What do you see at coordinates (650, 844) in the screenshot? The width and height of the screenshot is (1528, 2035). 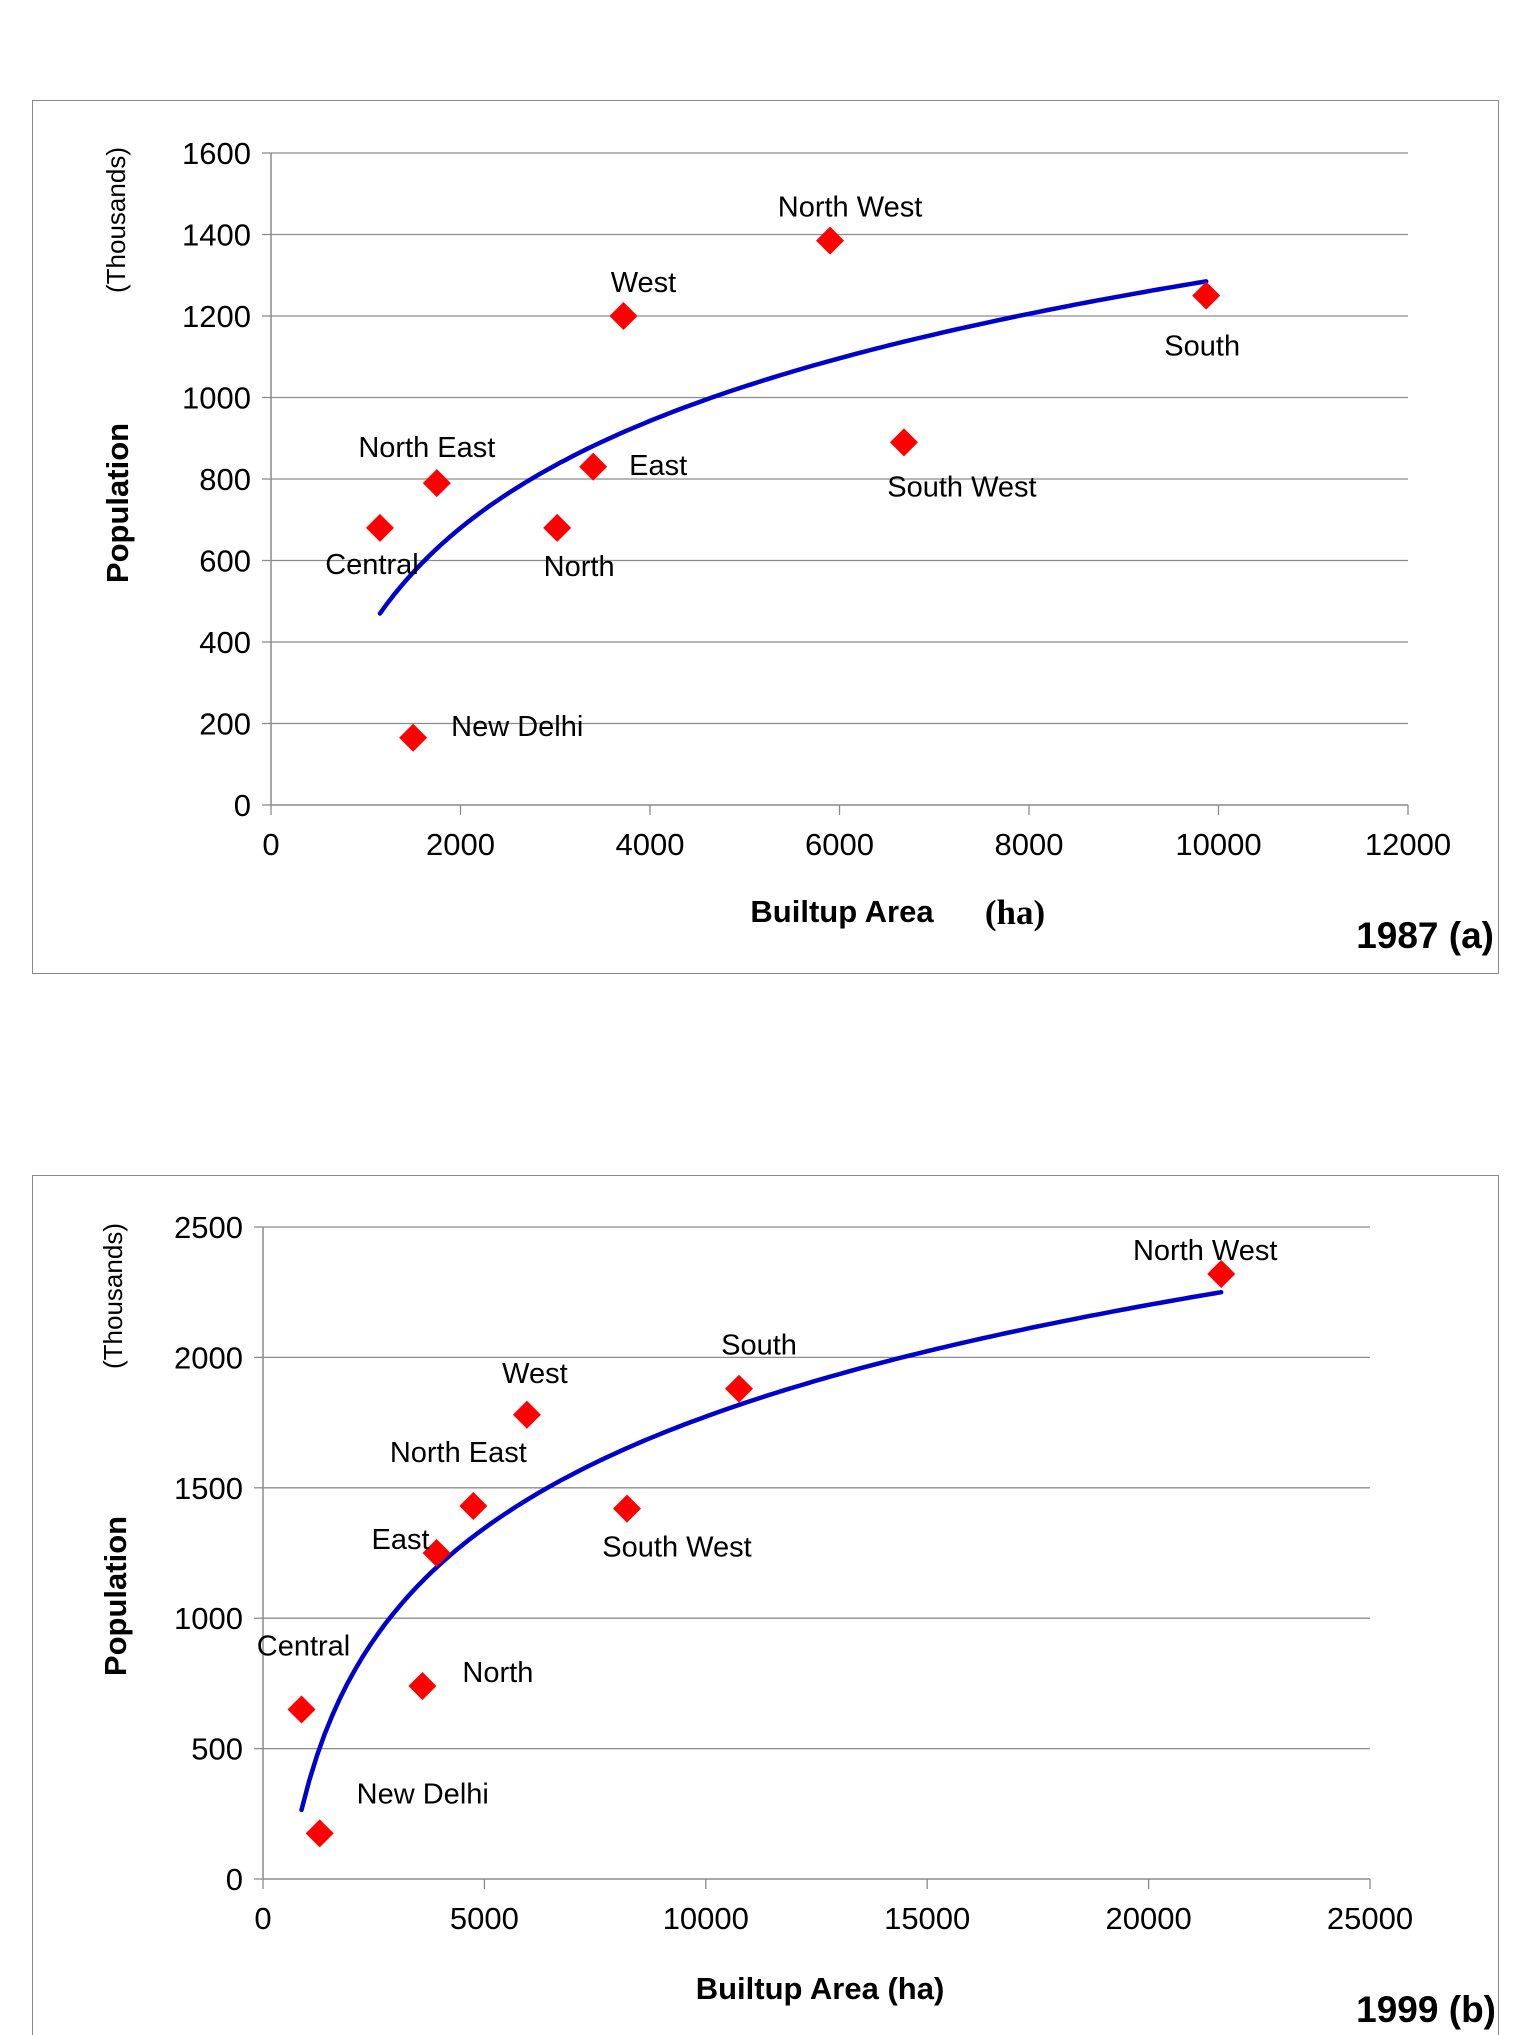 I see `x-tick-label: 4000` at bounding box center [650, 844].